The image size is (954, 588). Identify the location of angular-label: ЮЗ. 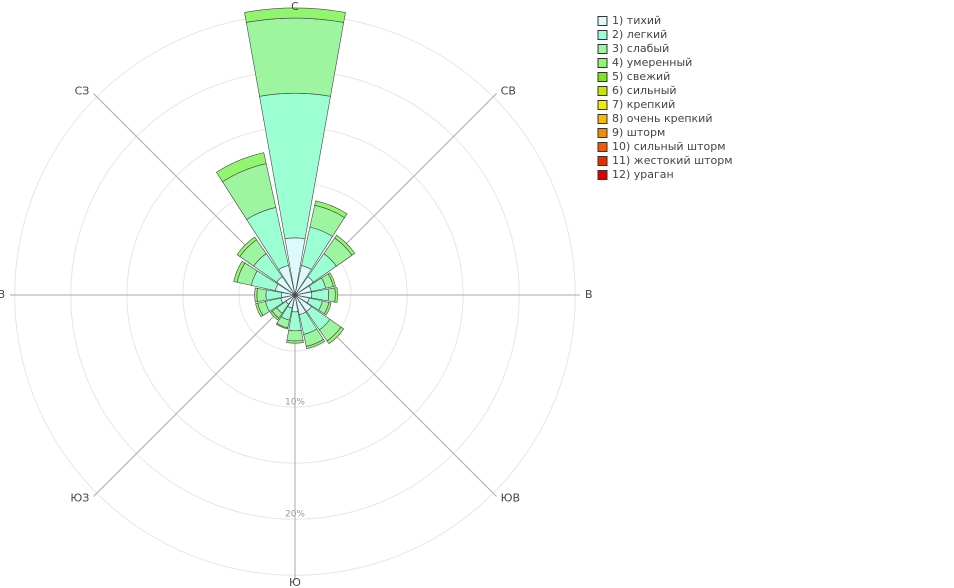
(79, 498).